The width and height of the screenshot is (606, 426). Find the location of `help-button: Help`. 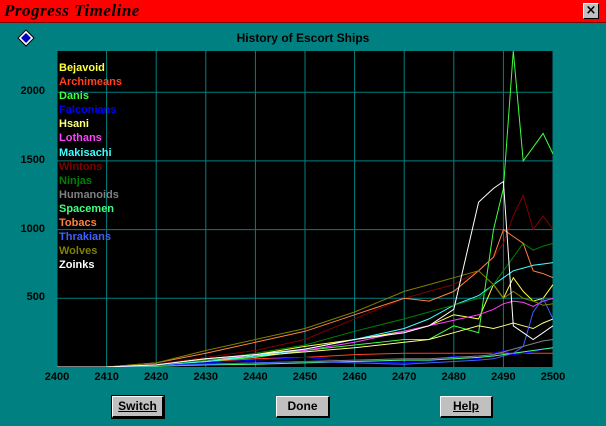

help-button: Help is located at coordinates (466, 407).